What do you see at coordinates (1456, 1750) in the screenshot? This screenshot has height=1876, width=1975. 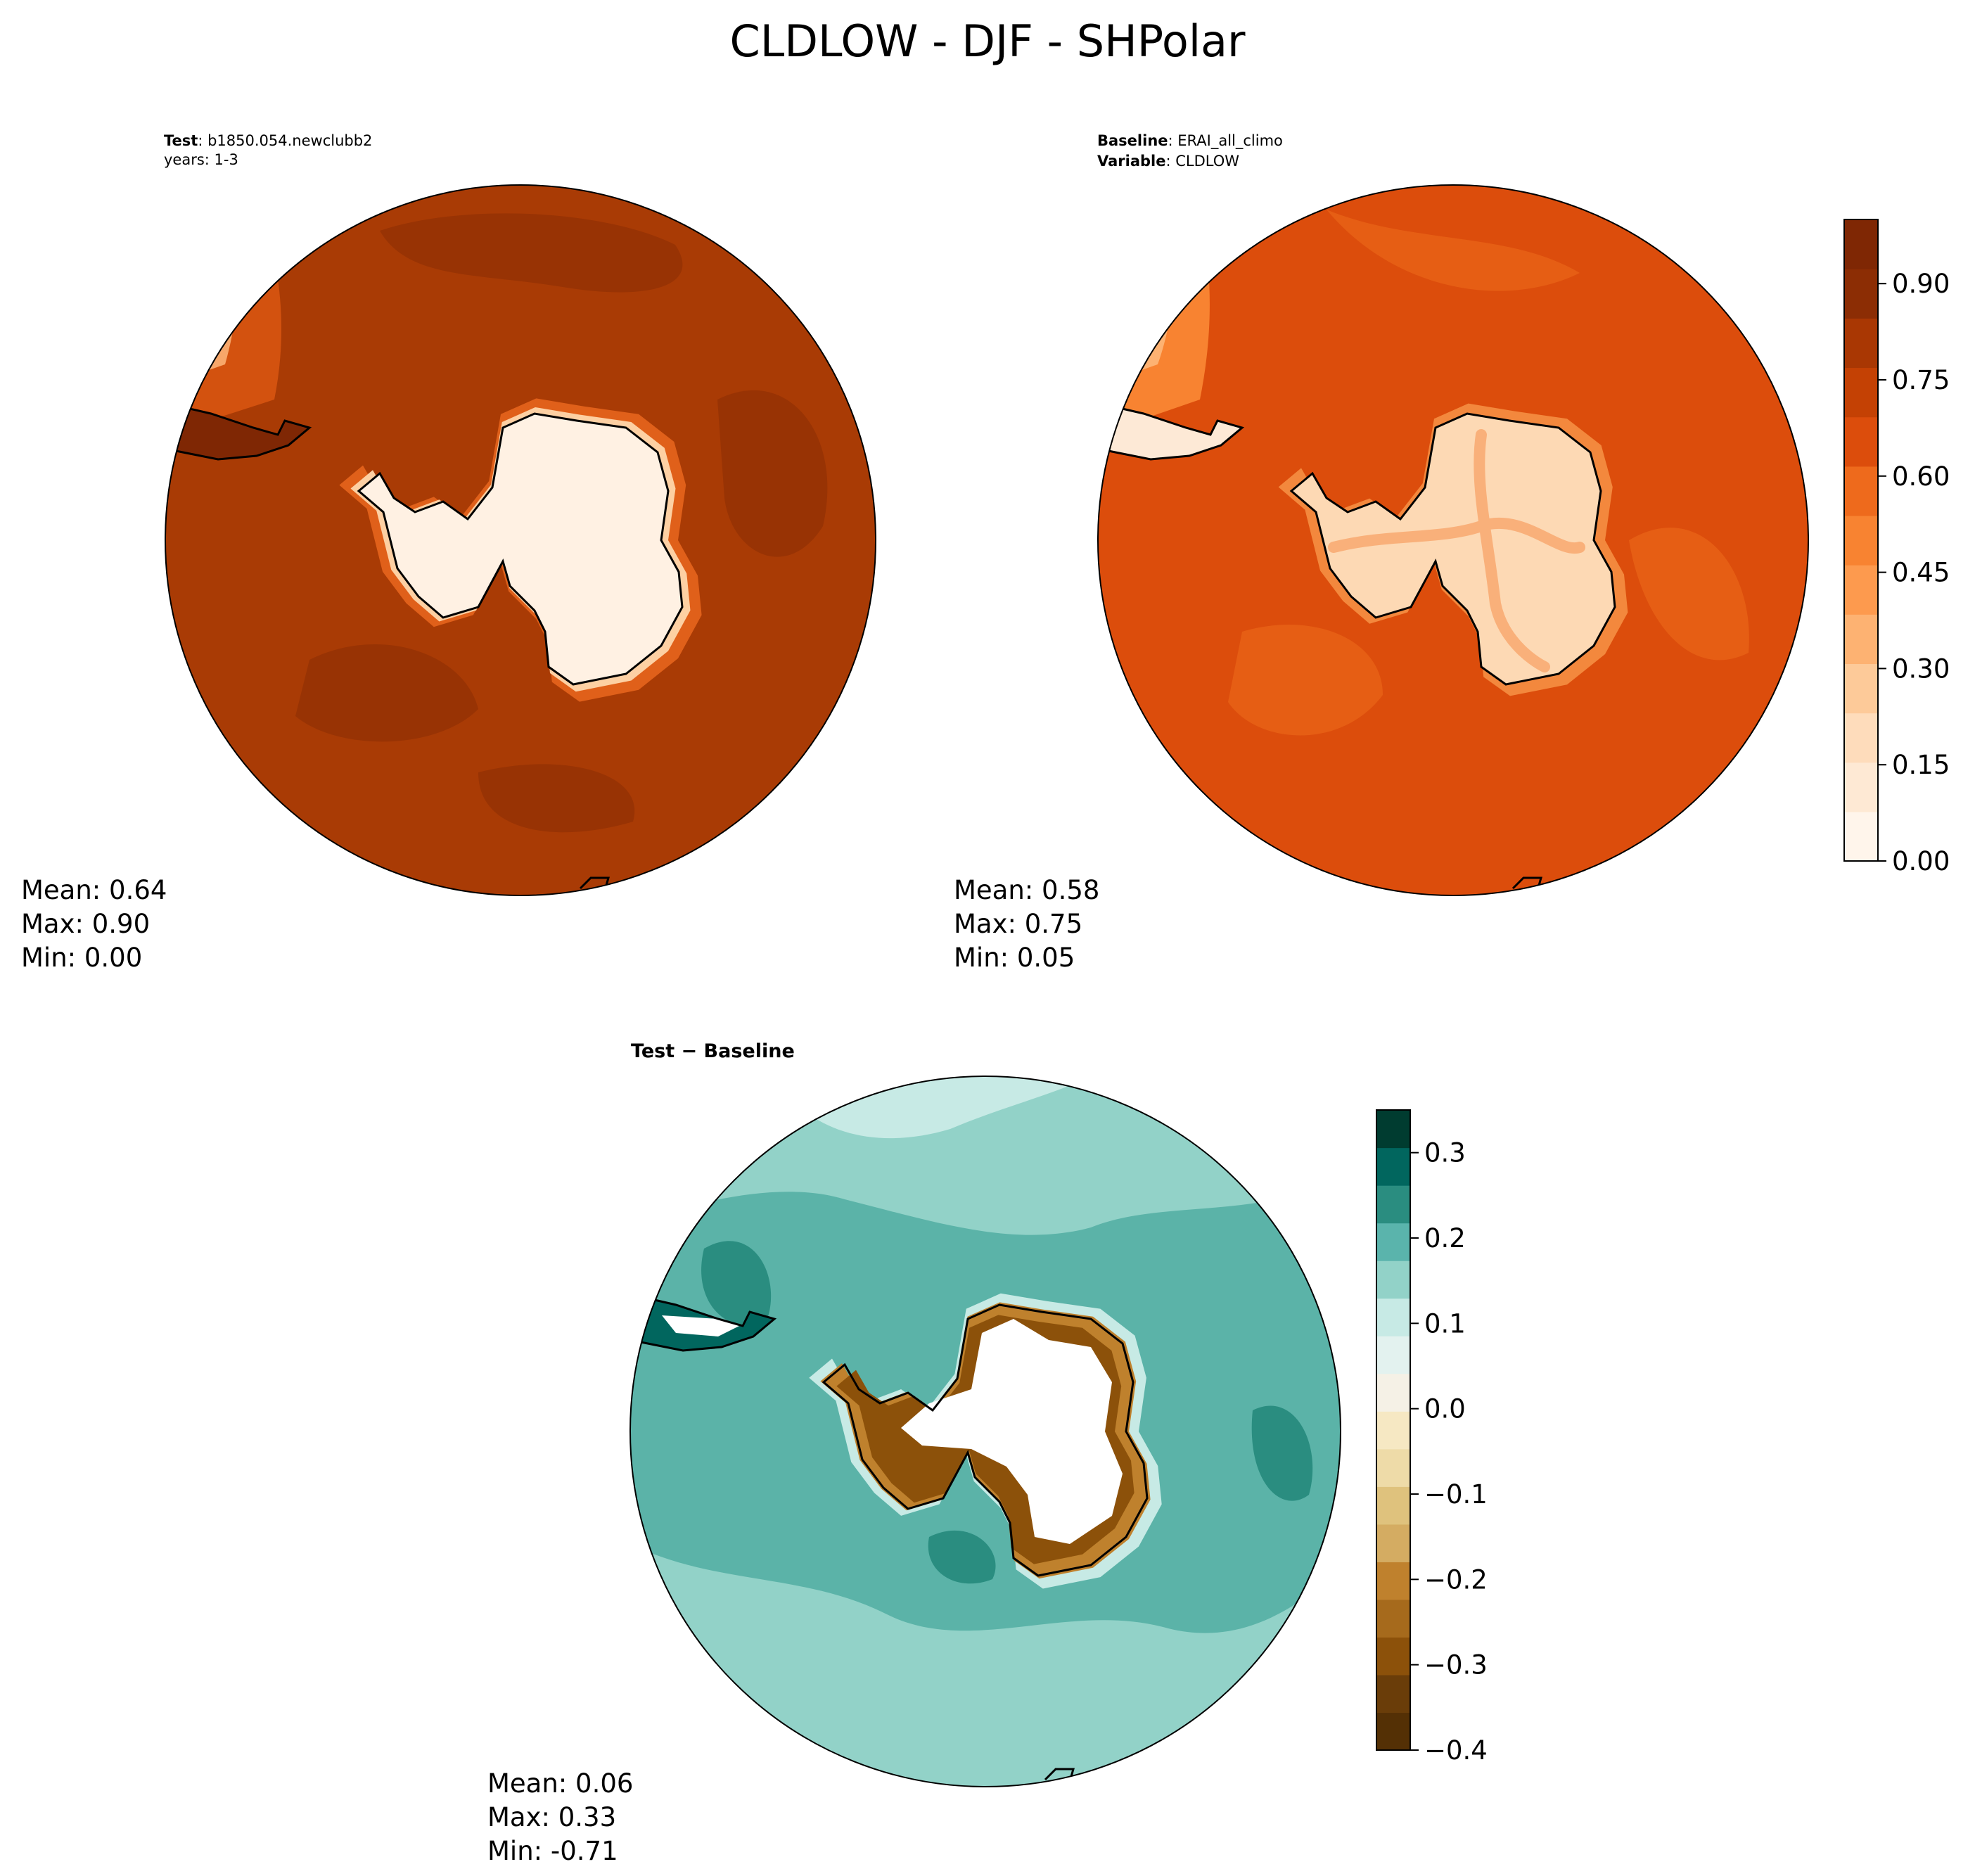 I see `colorbar-difference-tick-label: −0.4` at bounding box center [1456, 1750].